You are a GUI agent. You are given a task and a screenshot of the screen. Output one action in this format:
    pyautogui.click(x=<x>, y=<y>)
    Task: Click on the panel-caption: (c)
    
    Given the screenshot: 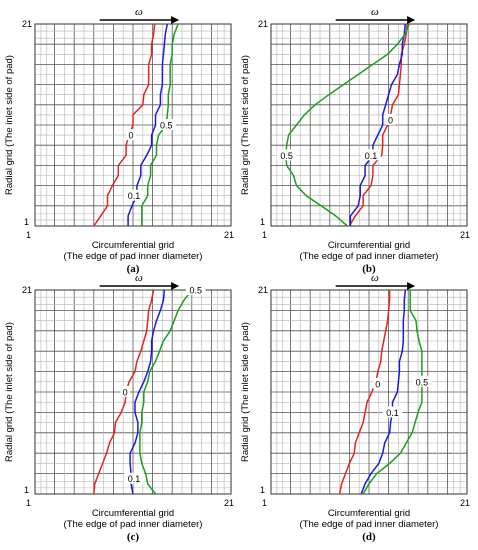 What is the action you would take?
    pyautogui.click(x=133, y=537)
    